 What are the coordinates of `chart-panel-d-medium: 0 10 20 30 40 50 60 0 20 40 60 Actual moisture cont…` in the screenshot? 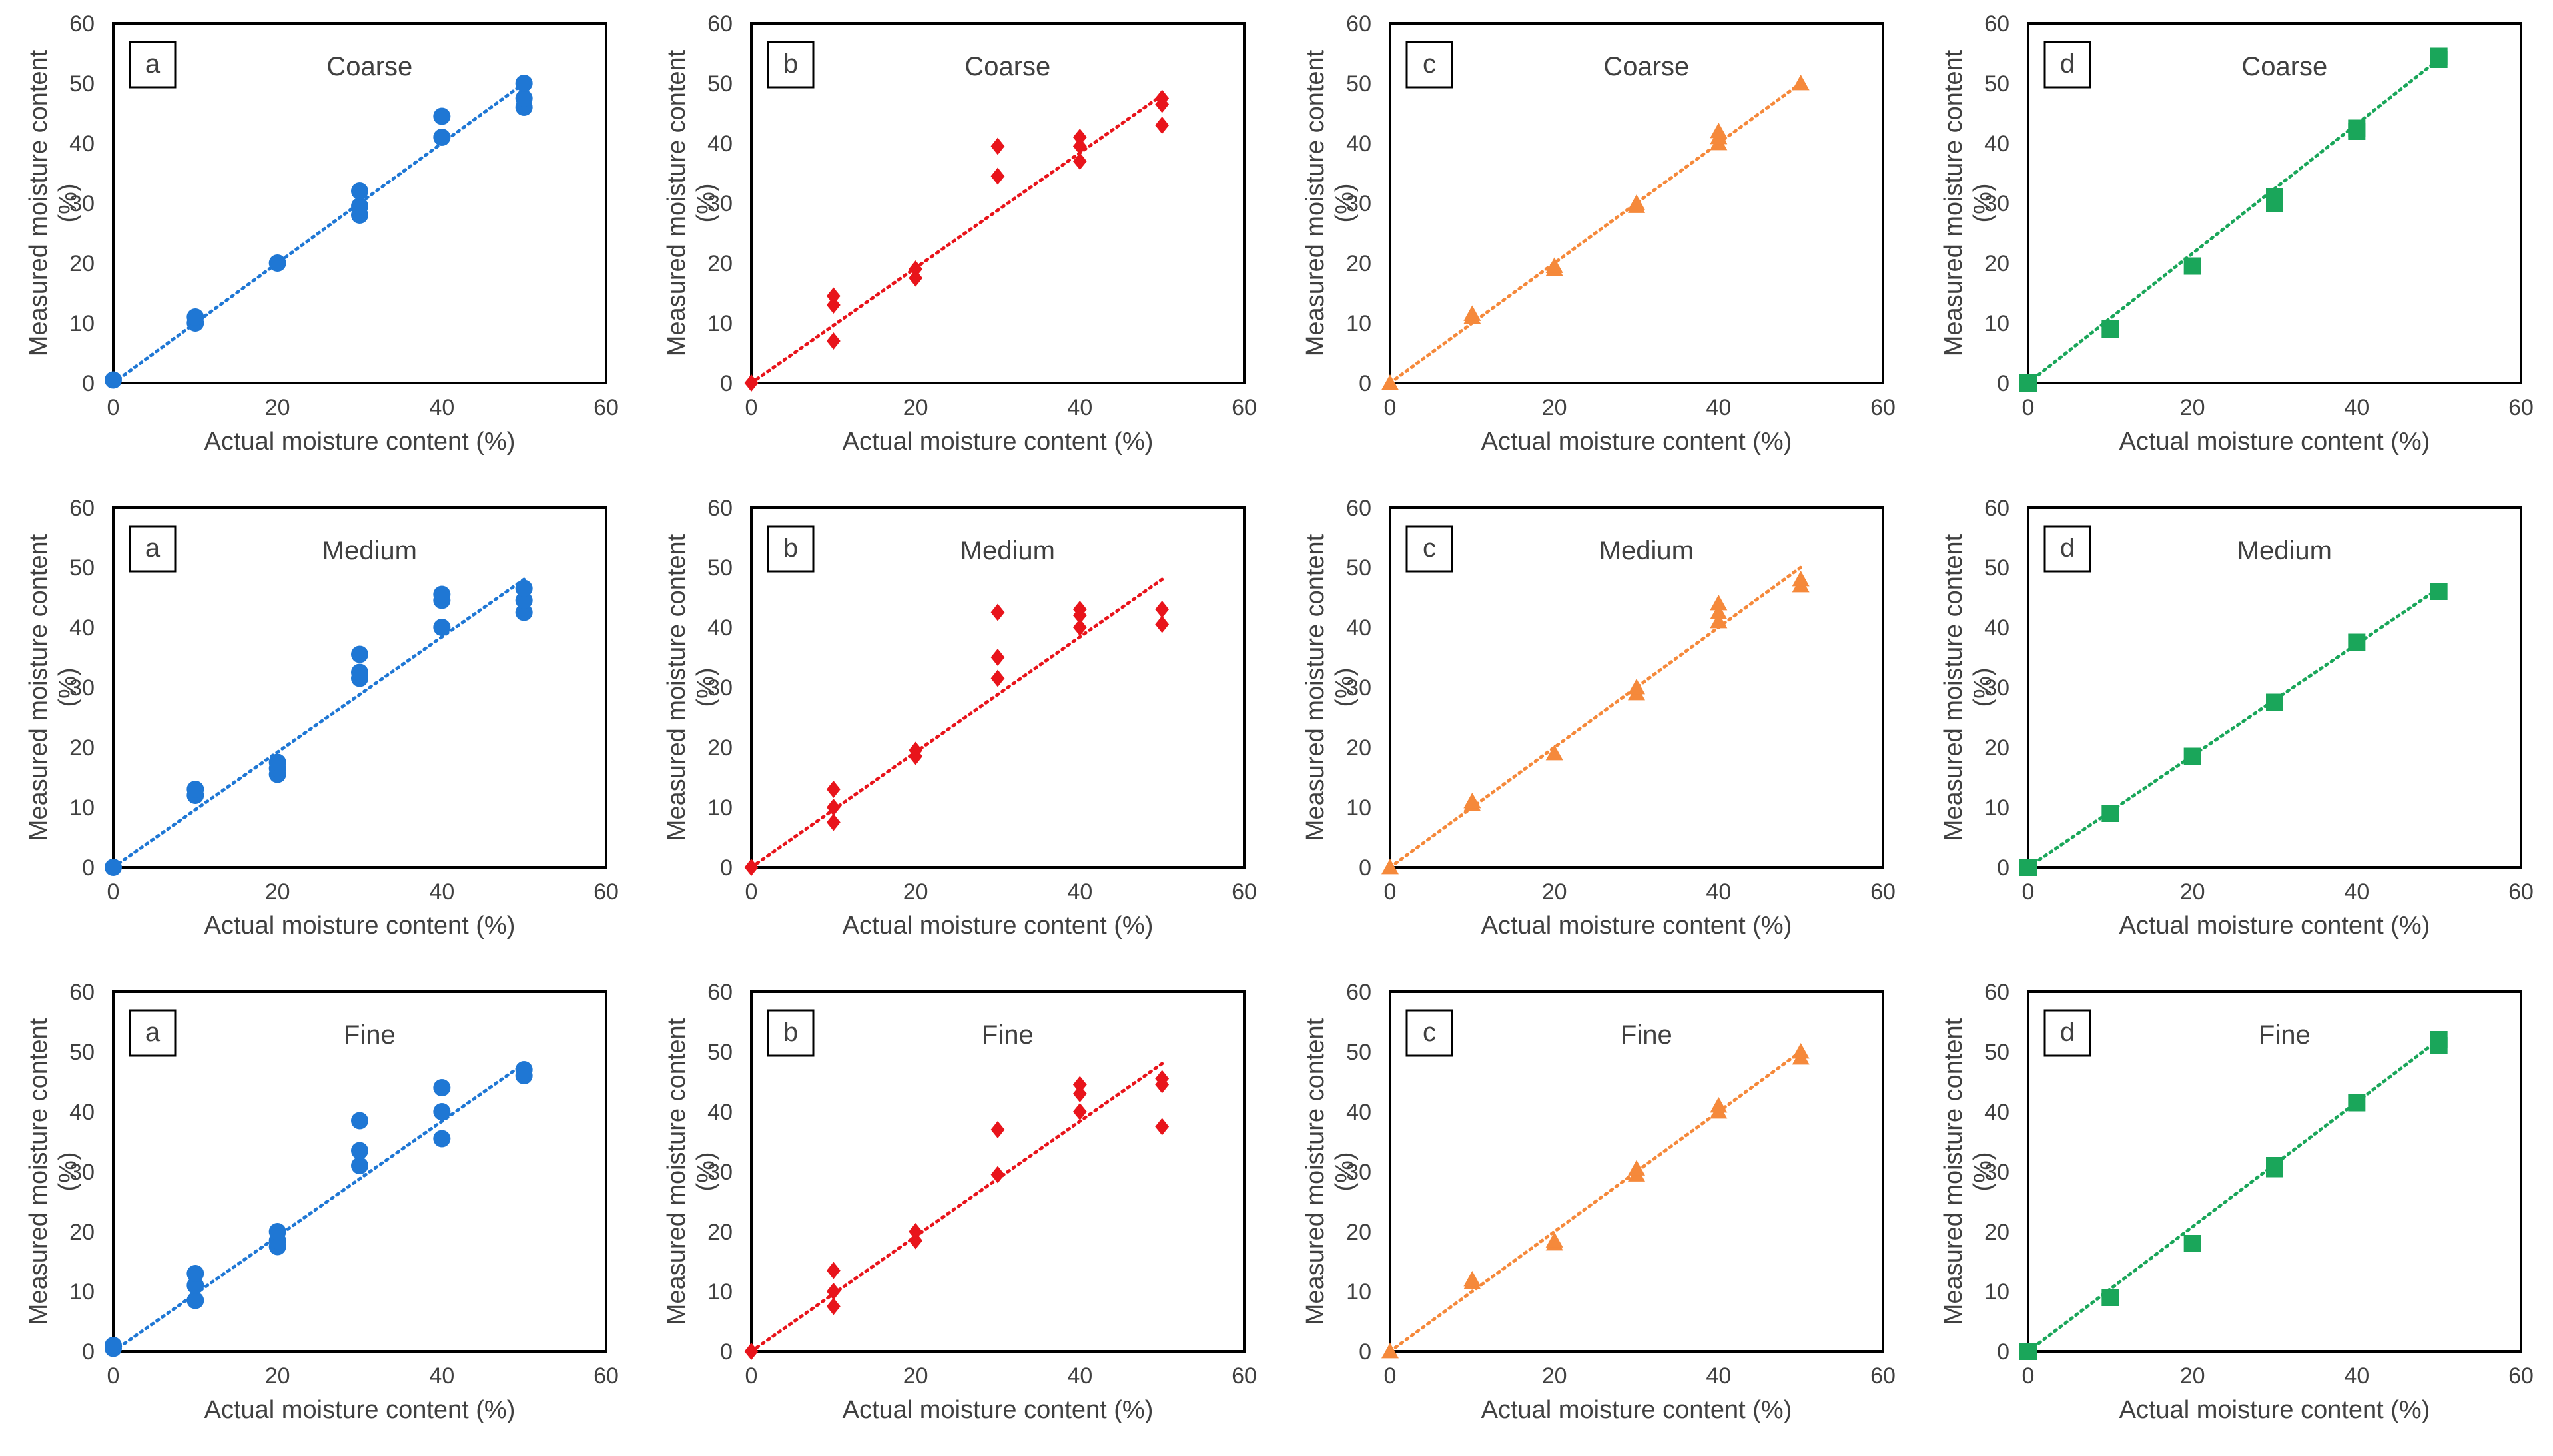 It's located at (2234, 726).